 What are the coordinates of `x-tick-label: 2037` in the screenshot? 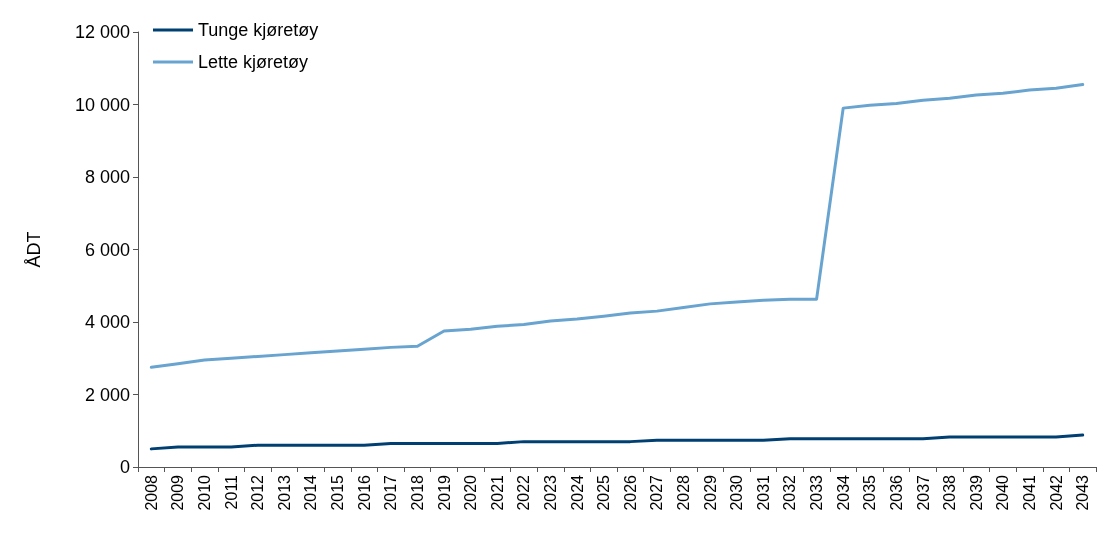 It's located at (923, 492).